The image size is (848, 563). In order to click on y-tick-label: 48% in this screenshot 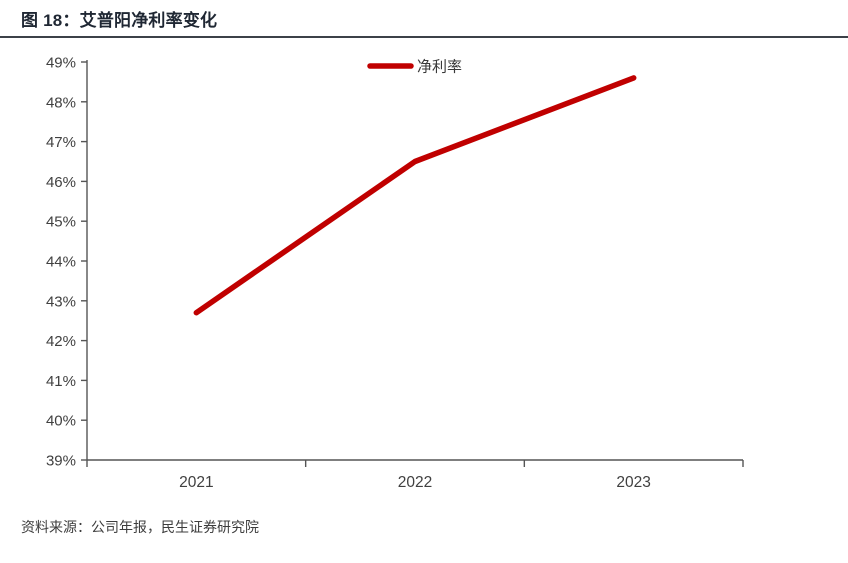, I will do `click(61, 102)`.